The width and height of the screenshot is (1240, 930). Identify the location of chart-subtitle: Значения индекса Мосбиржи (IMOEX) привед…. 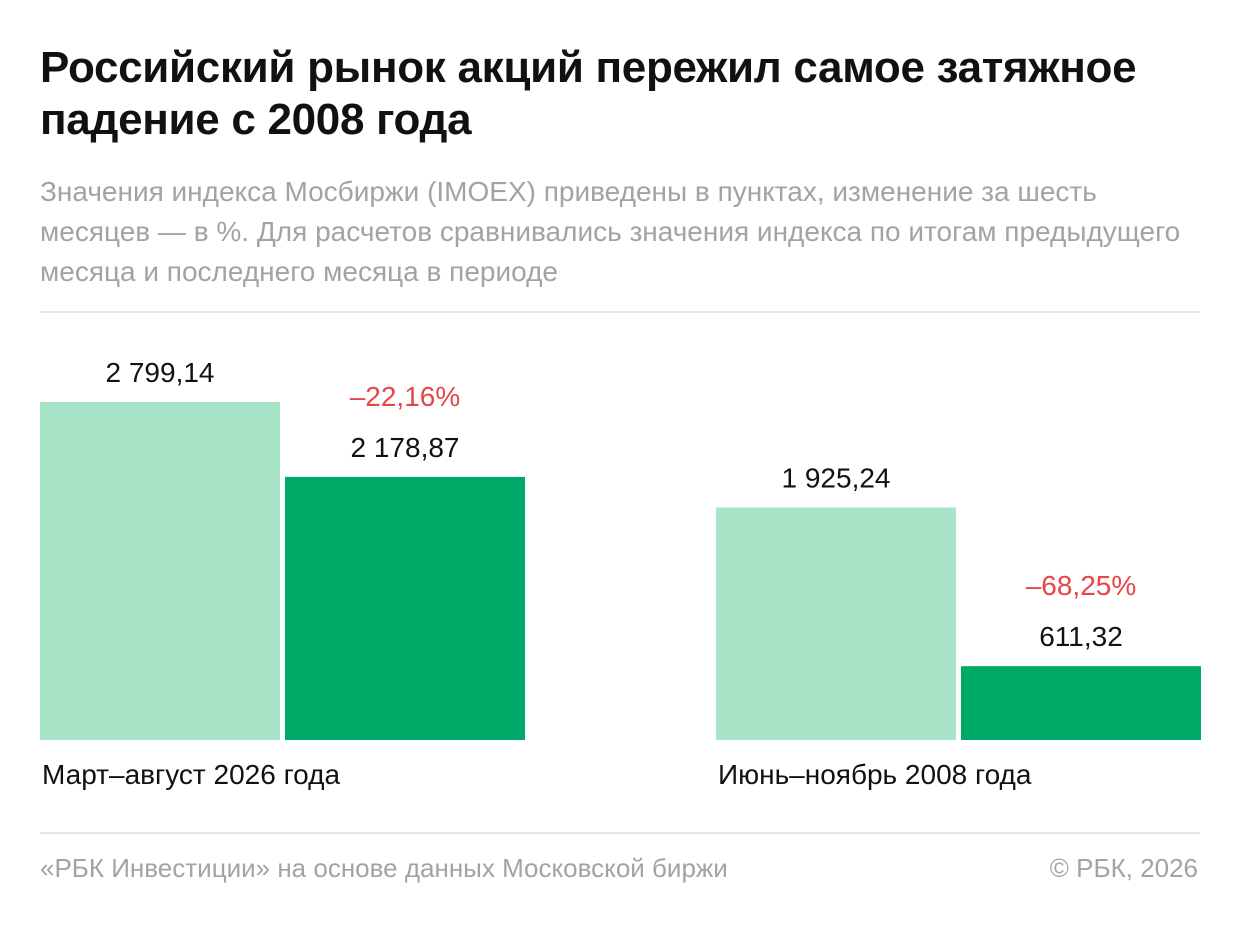
(610, 231).